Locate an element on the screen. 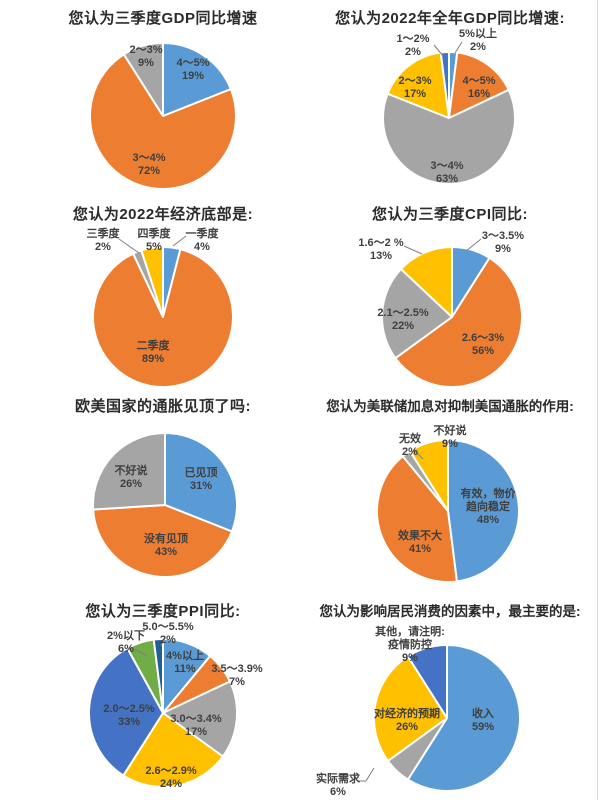 This screenshot has height=800, width=600. slice-label: 4～5% 16% is located at coordinates (478, 87).